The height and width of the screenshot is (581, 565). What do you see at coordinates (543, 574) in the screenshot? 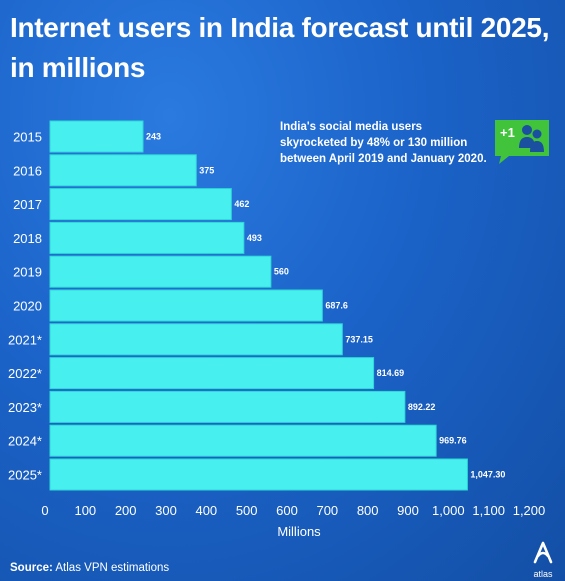
I see `atlas-logo-text: atlas` at bounding box center [543, 574].